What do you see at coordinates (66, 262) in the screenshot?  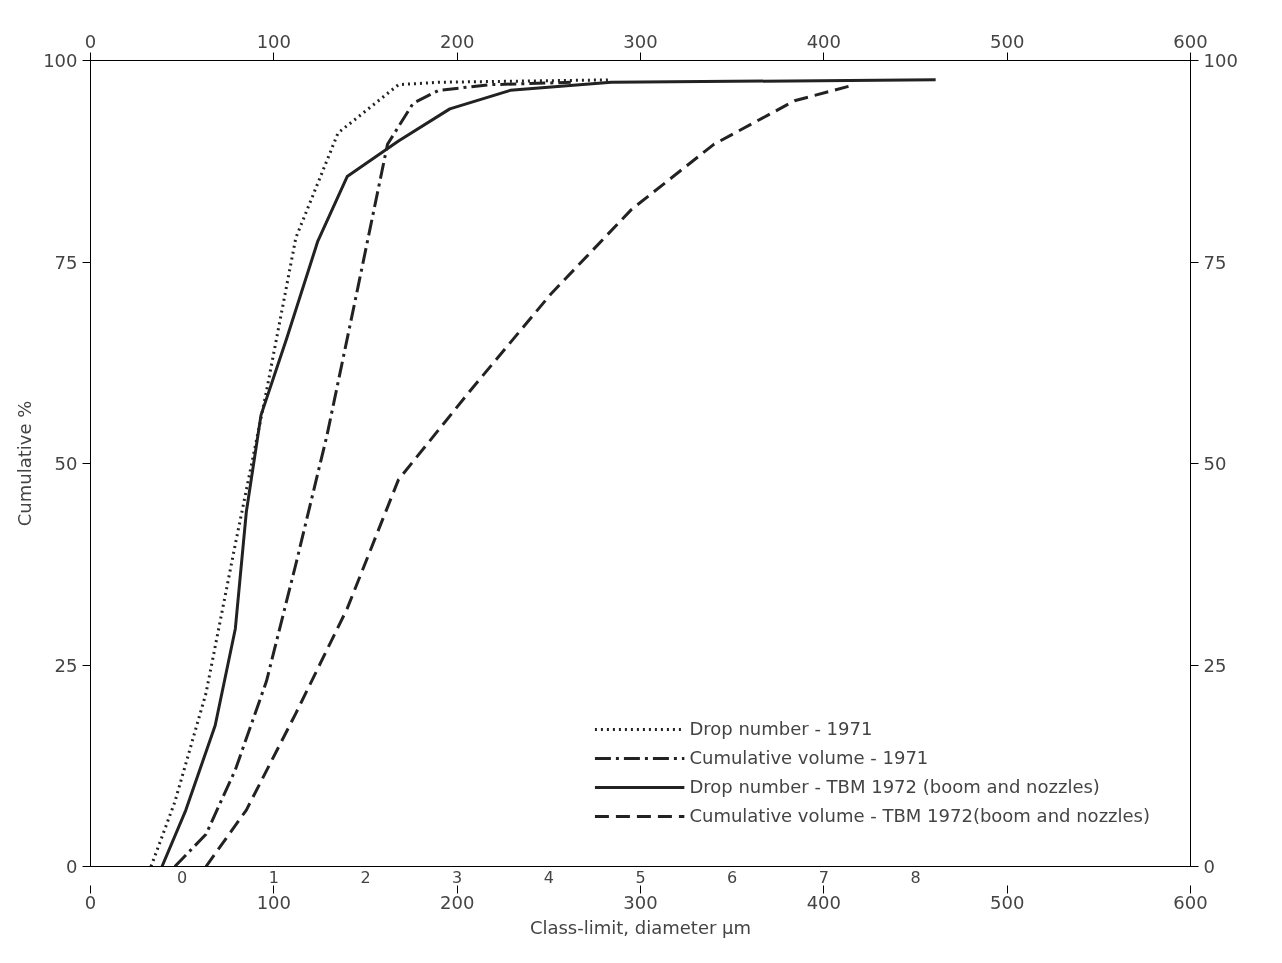 I see `y-tick-label: 75` at bounding box center [66, 262].